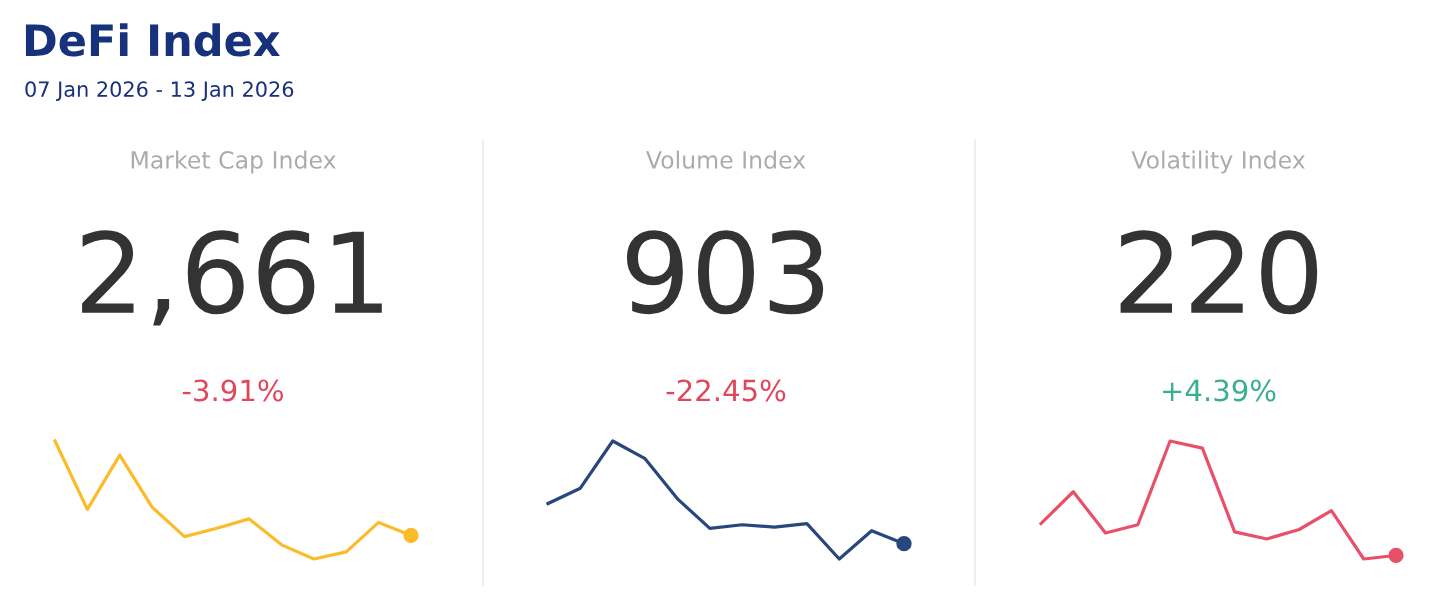 Image resolution: width=1456 pixels, height=605 pixels. Describe the element at coordinates (233, 162) in the screenshot. I see `chart-title: Market Cap Index` at that location.